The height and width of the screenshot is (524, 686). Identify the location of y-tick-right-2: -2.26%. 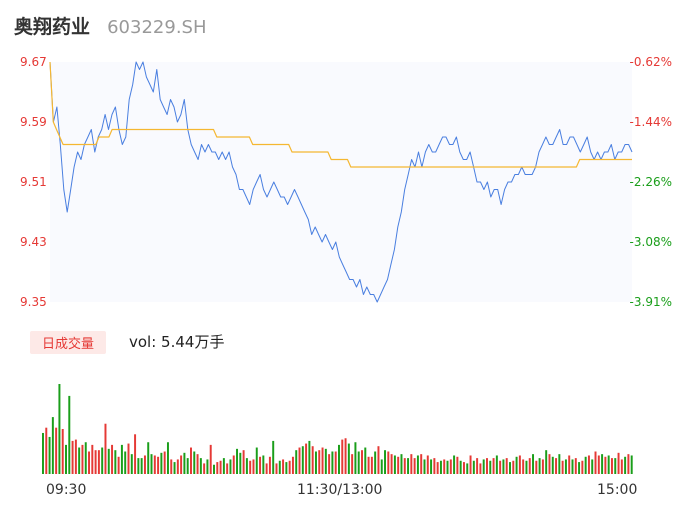
(650, 182).